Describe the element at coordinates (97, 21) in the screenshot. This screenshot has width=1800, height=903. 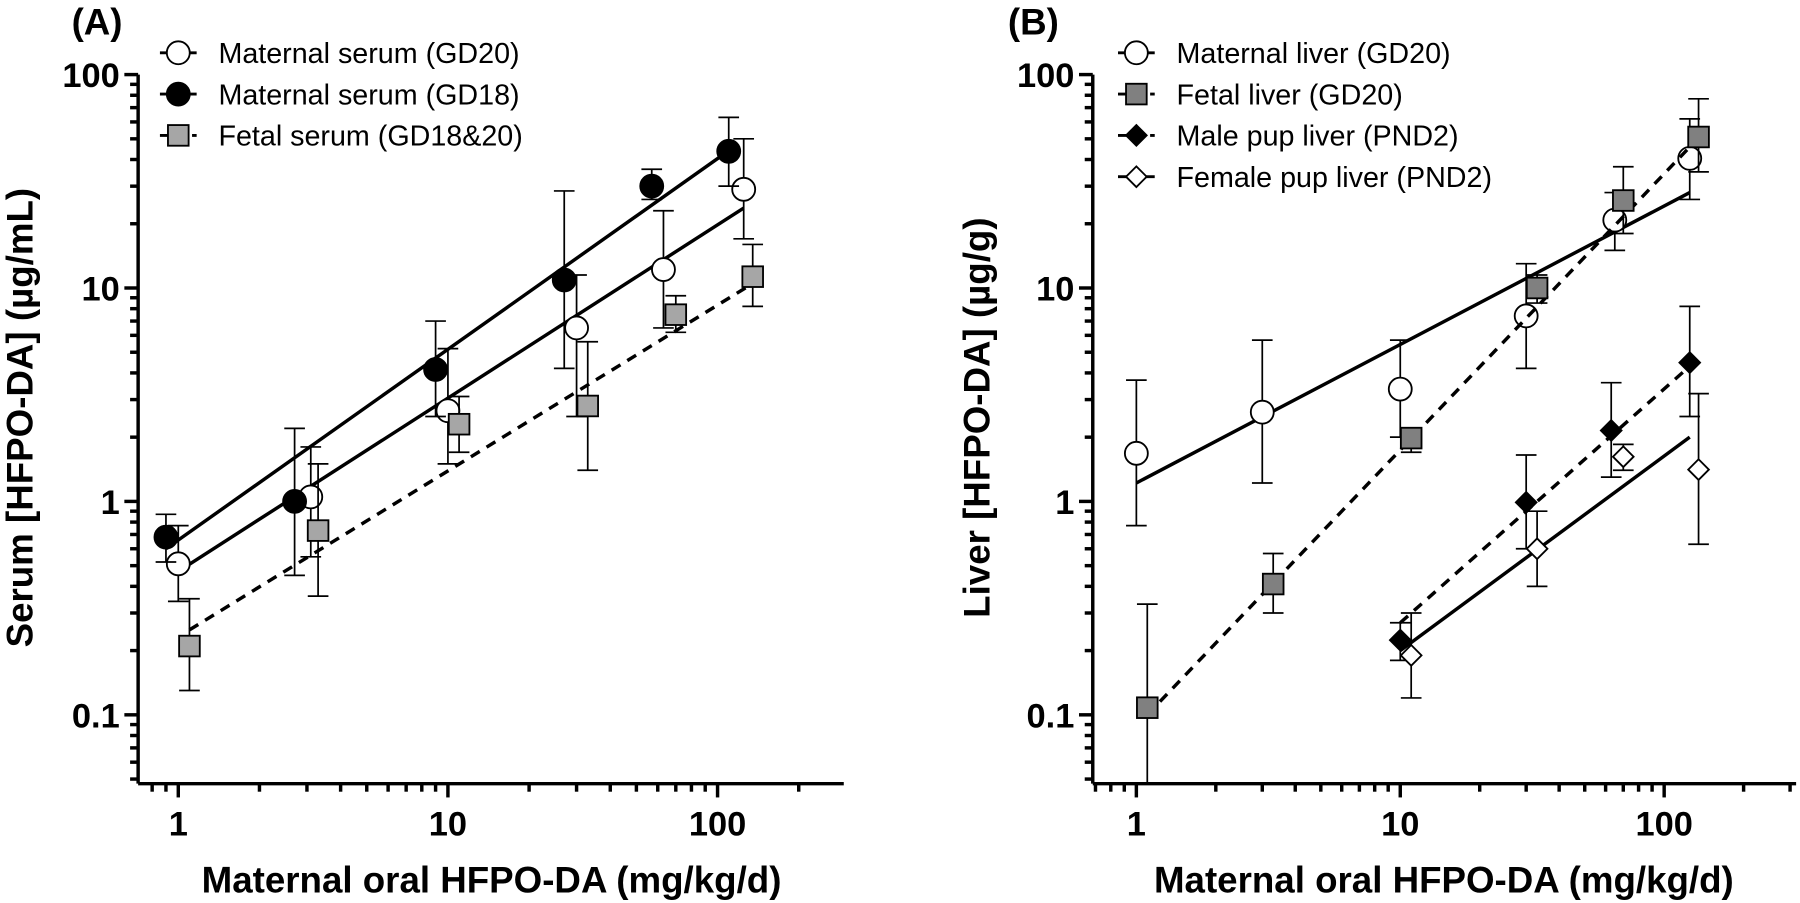
I see `panel-label: (A)` at that location.